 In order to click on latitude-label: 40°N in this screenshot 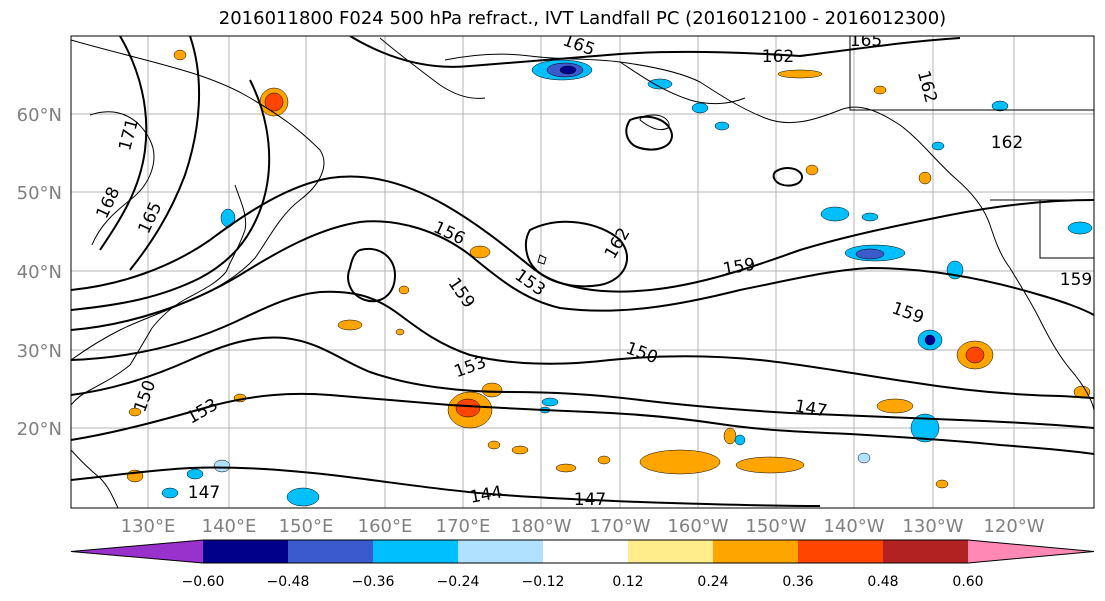, I will do `click(39, 272)`.